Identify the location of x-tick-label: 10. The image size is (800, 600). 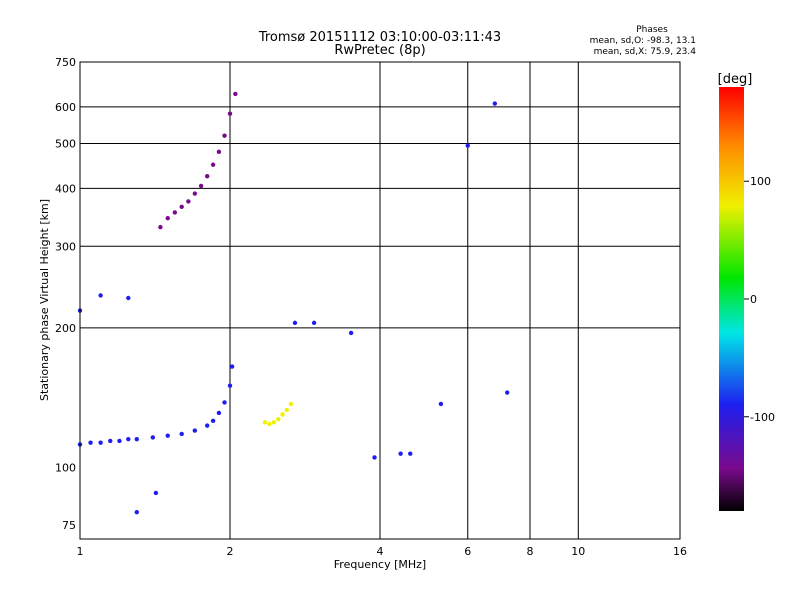
(578, 551).